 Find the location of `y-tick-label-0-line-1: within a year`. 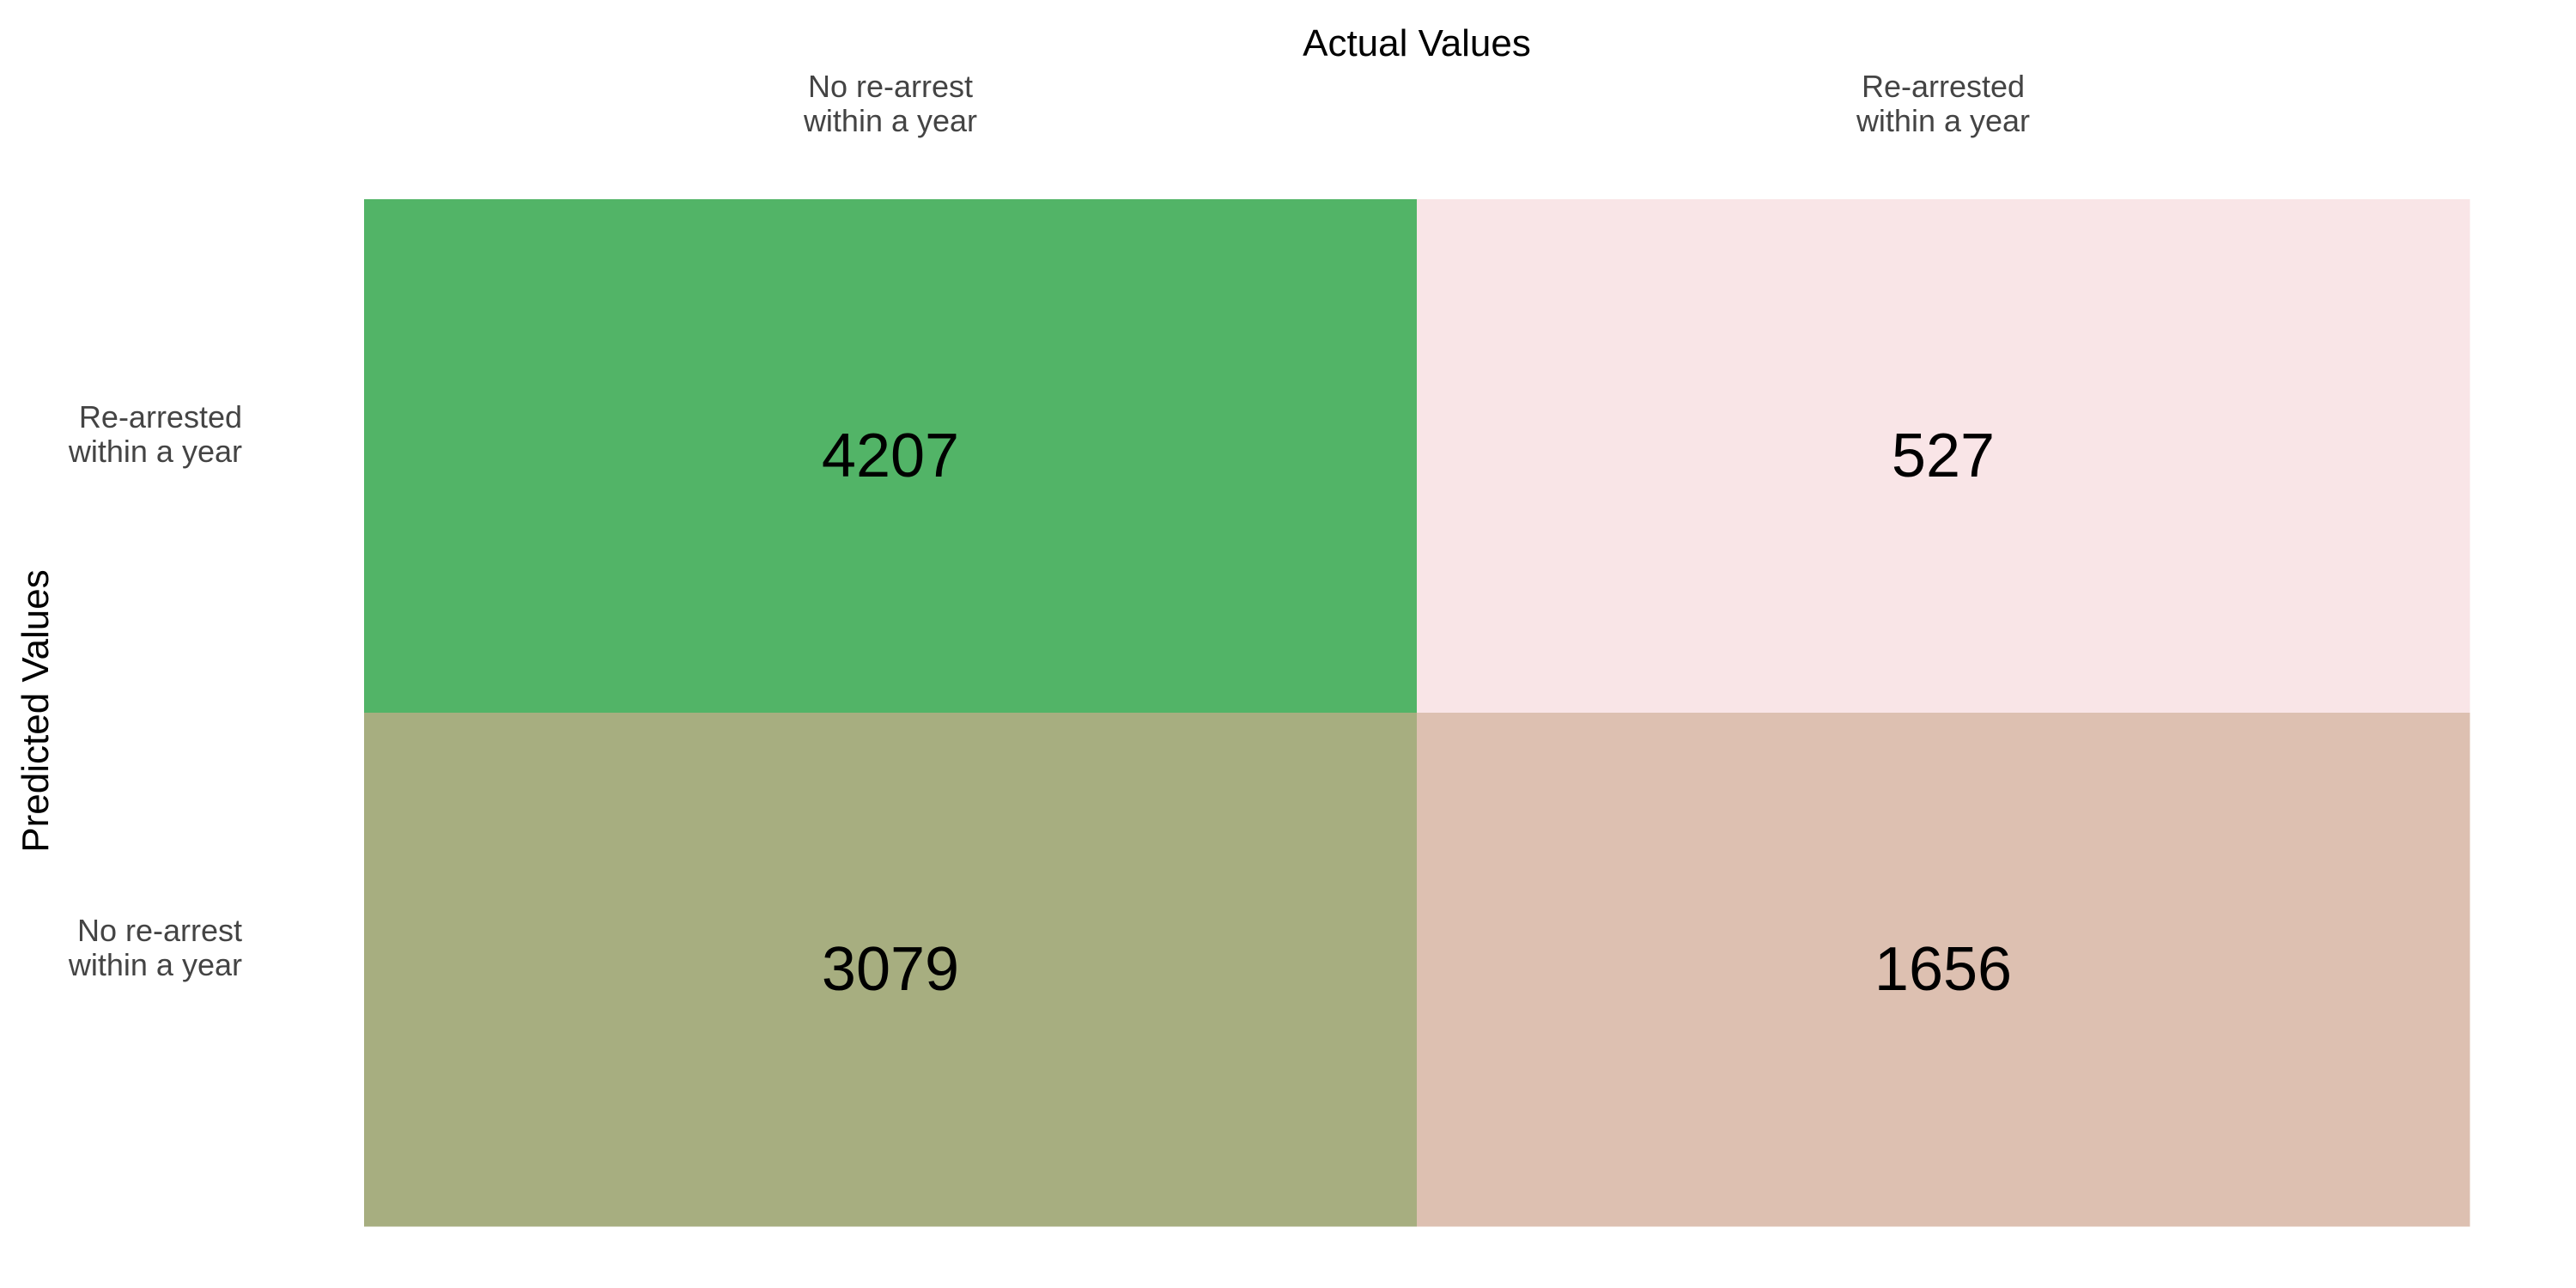

y-tick-label-0-line-1: within a year is located at coordinates (155, 452).